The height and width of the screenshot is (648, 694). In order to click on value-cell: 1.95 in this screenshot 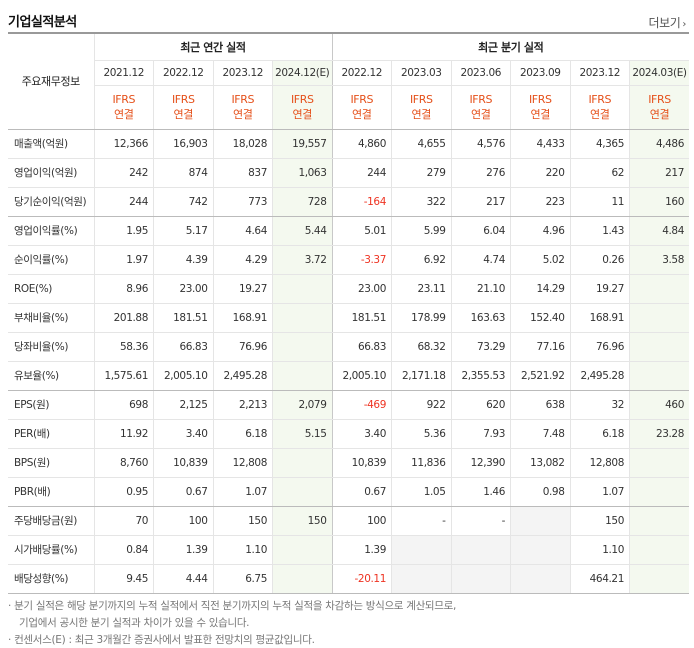, I will do `click(123, 231)`.